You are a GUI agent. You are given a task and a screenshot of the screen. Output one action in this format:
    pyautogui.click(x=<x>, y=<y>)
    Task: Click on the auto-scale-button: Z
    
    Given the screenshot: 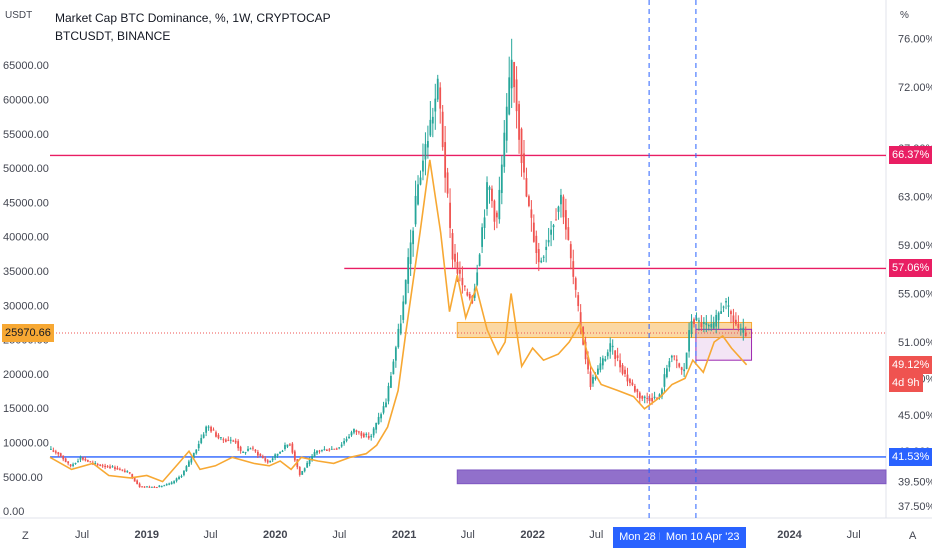 What is the action you would take?
    pyautogui.click(x=25, y=536)
    